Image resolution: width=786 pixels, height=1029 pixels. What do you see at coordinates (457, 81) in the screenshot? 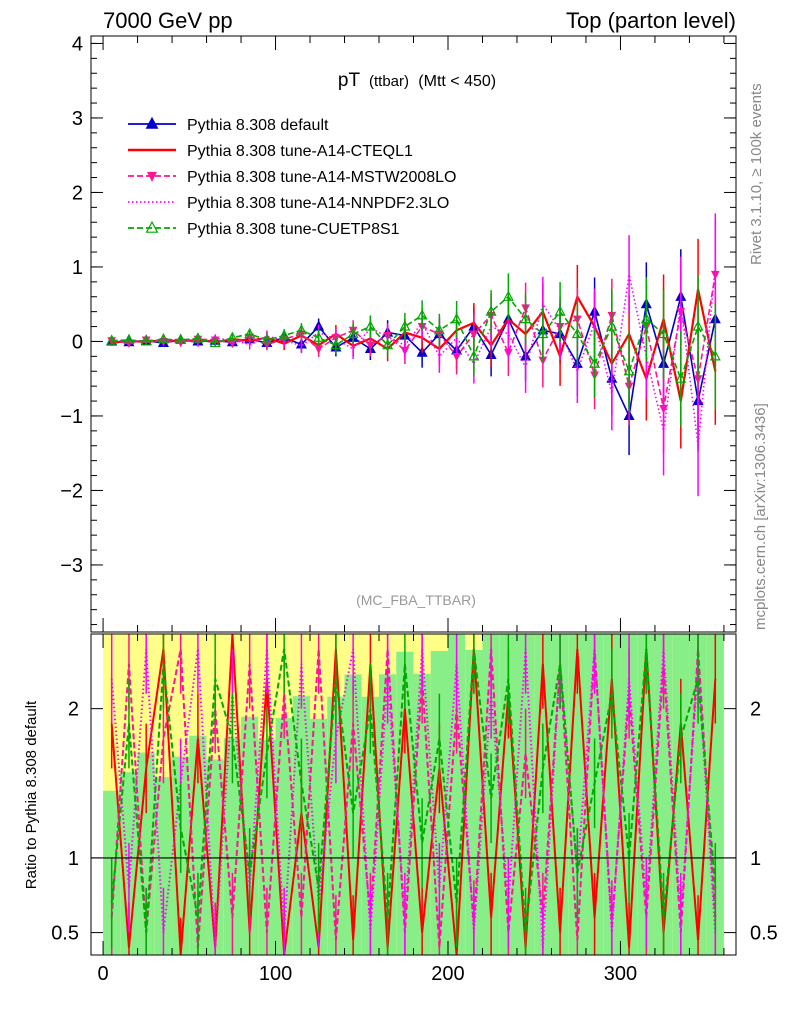
I see `main-title-cut: (Mtt < 450)` at bounding box center [457, 81].